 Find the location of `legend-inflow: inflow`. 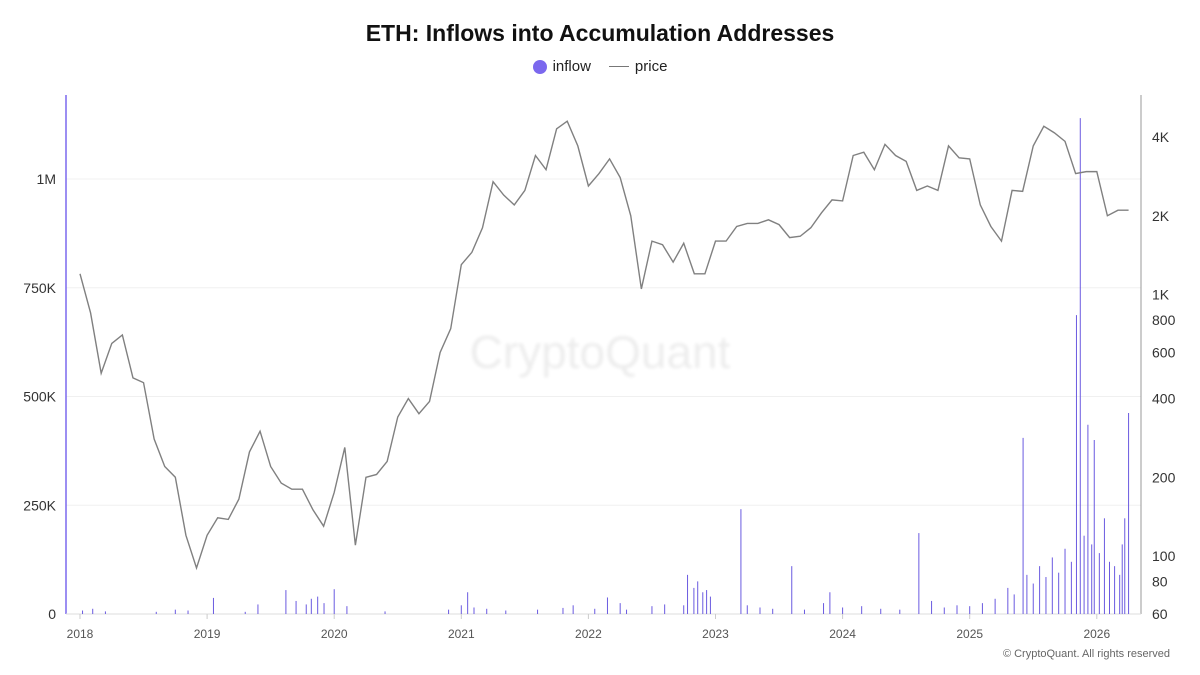

legend-inflow: inflow is located at coordinates (561, 66).